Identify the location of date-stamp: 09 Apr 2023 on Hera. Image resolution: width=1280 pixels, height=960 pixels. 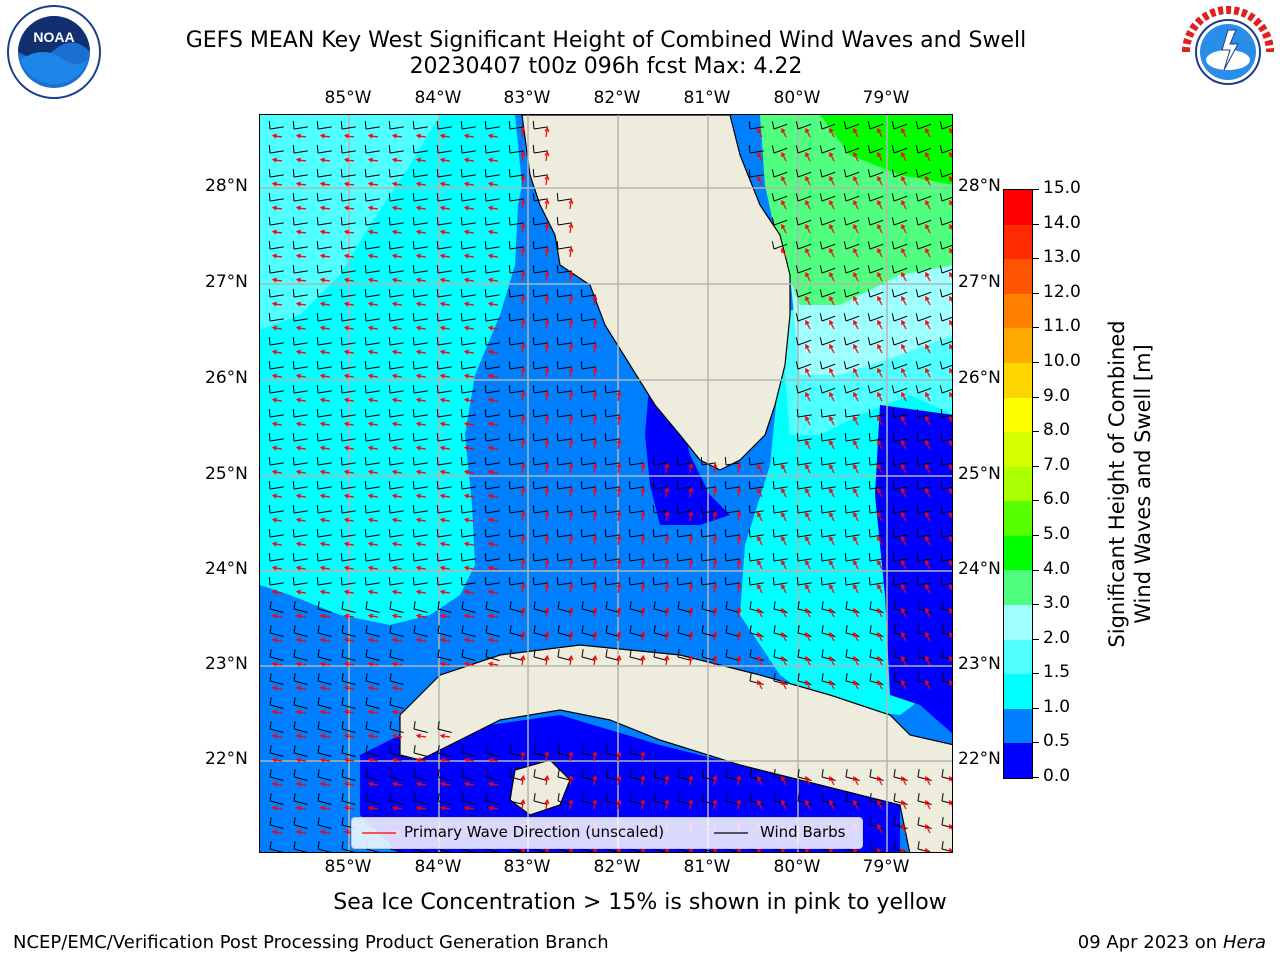
(1172, 942).